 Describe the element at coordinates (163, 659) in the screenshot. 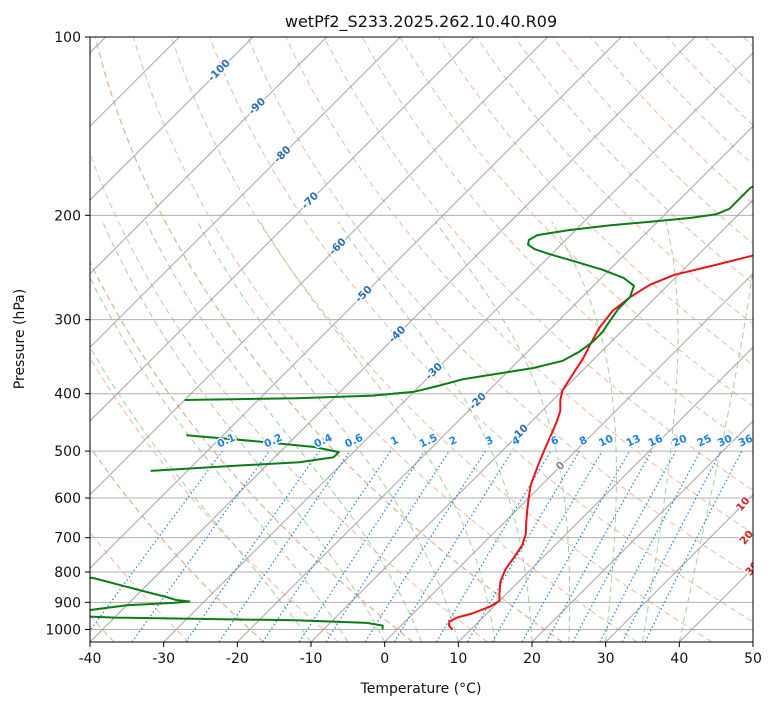

I see `x-tick-label: -30` at that location.